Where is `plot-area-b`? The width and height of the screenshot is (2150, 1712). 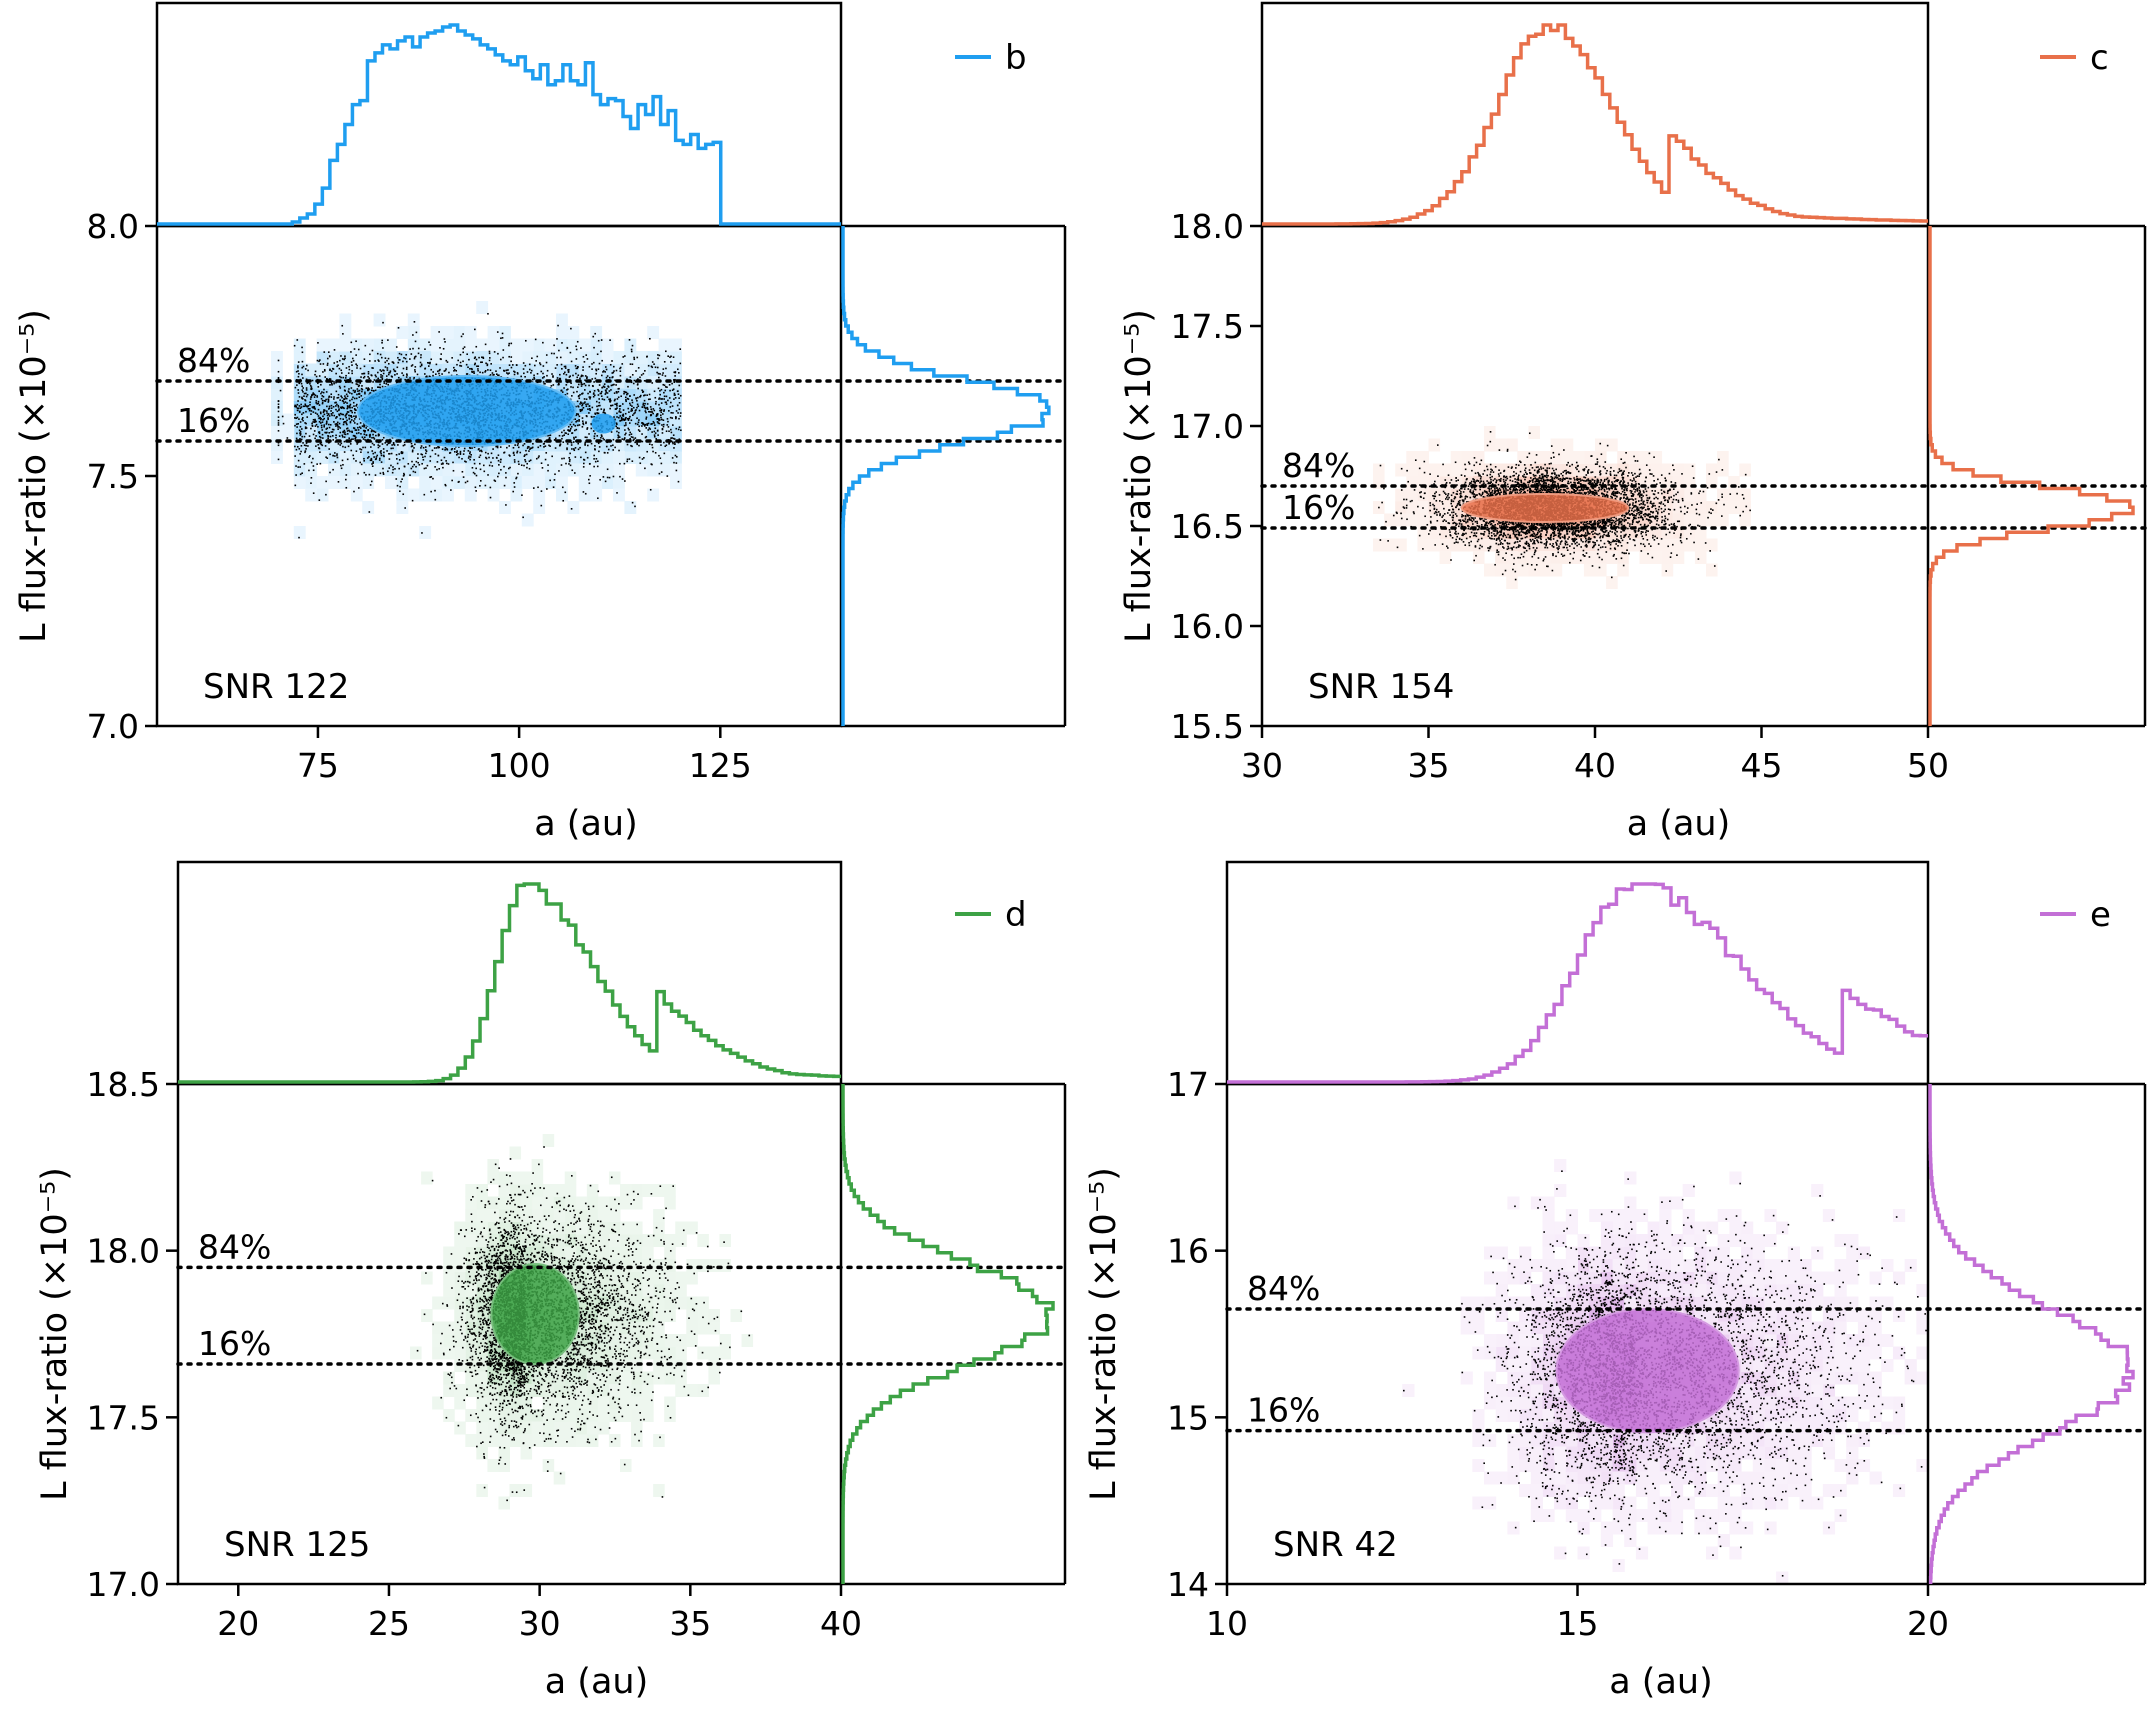
plot-area-b is located at coordinates (476, 420).